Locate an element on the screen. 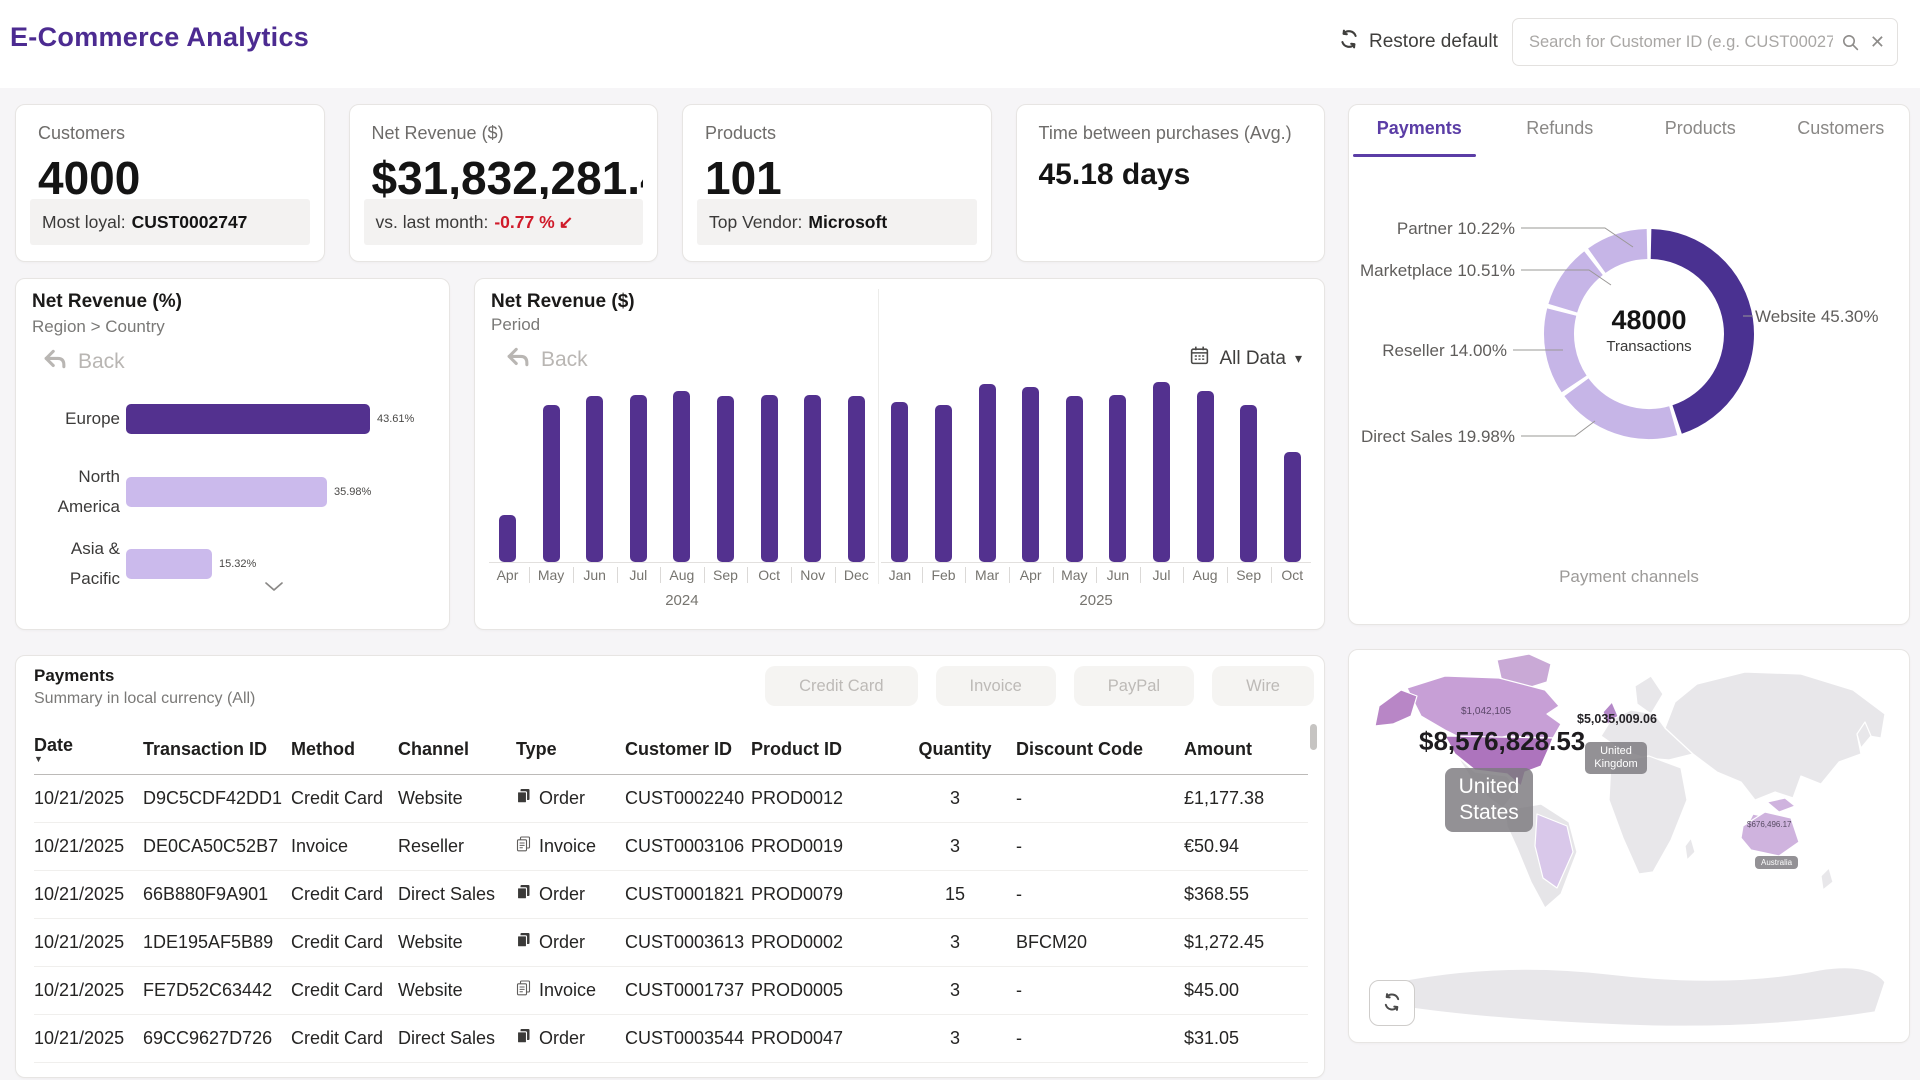  back-label: Back is located at coordinates (101, 361).